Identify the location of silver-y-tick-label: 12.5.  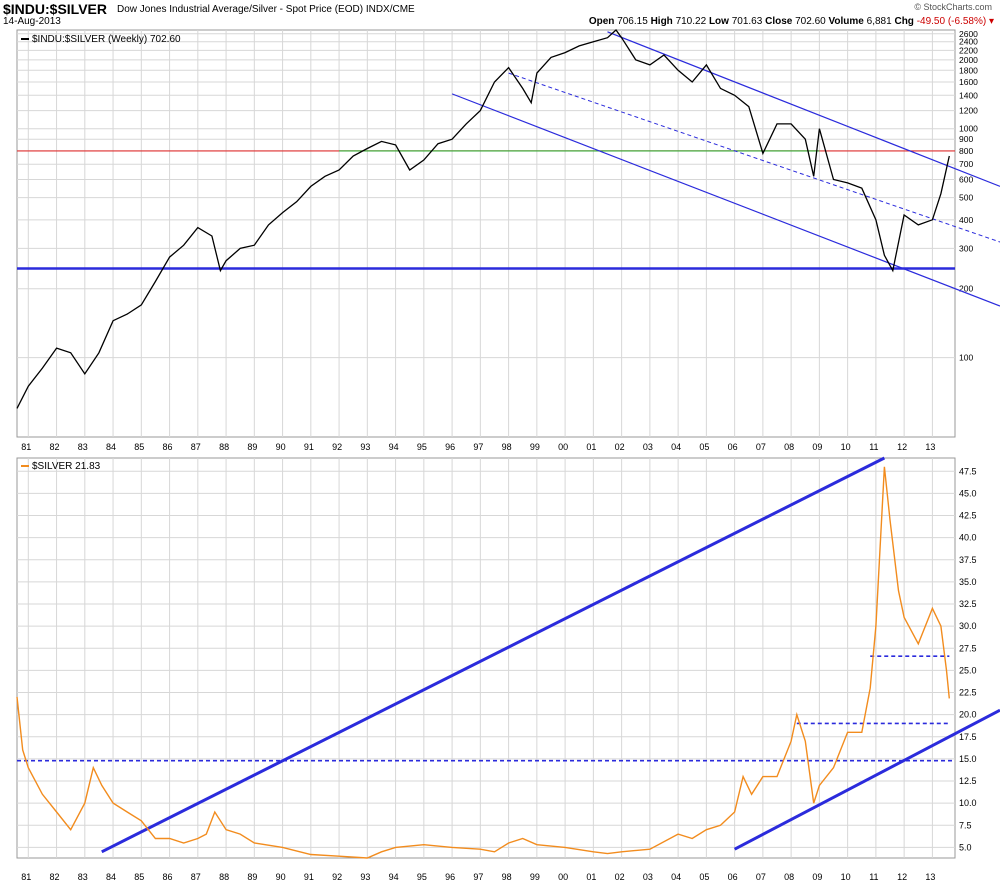
(968, 781).